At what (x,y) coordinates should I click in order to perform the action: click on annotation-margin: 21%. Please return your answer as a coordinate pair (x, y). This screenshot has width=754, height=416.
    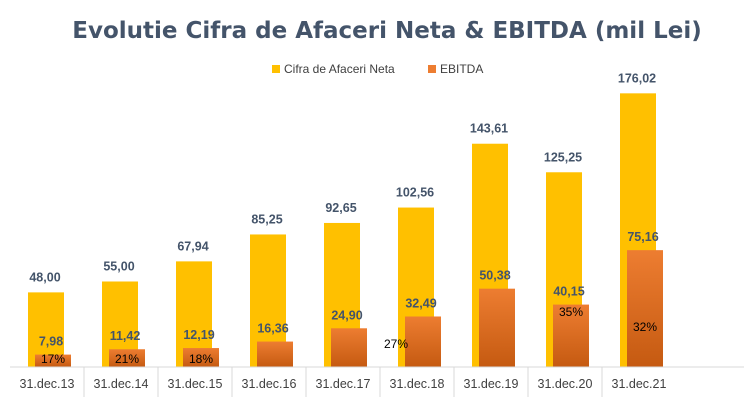
    Looking at the image, I should click on (127, 359).